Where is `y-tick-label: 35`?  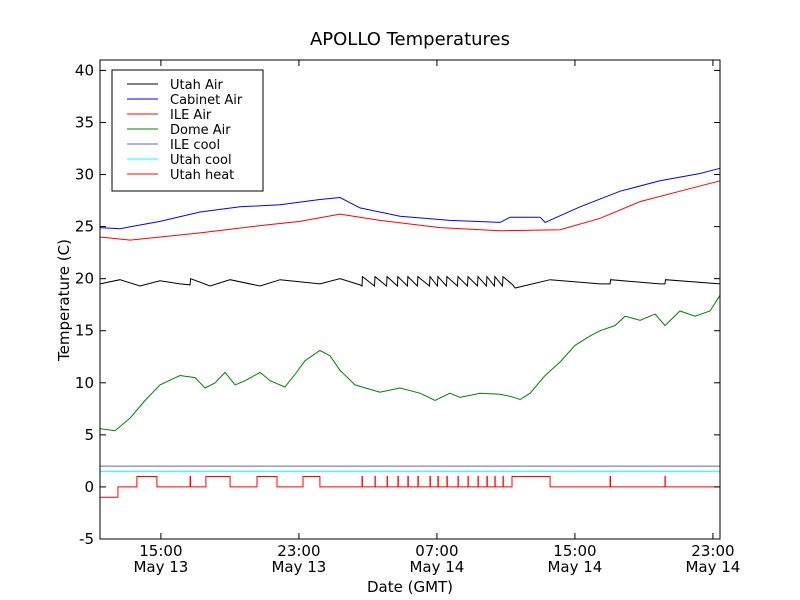 y-tick-label: 35 is located at coordinates (84, 122).